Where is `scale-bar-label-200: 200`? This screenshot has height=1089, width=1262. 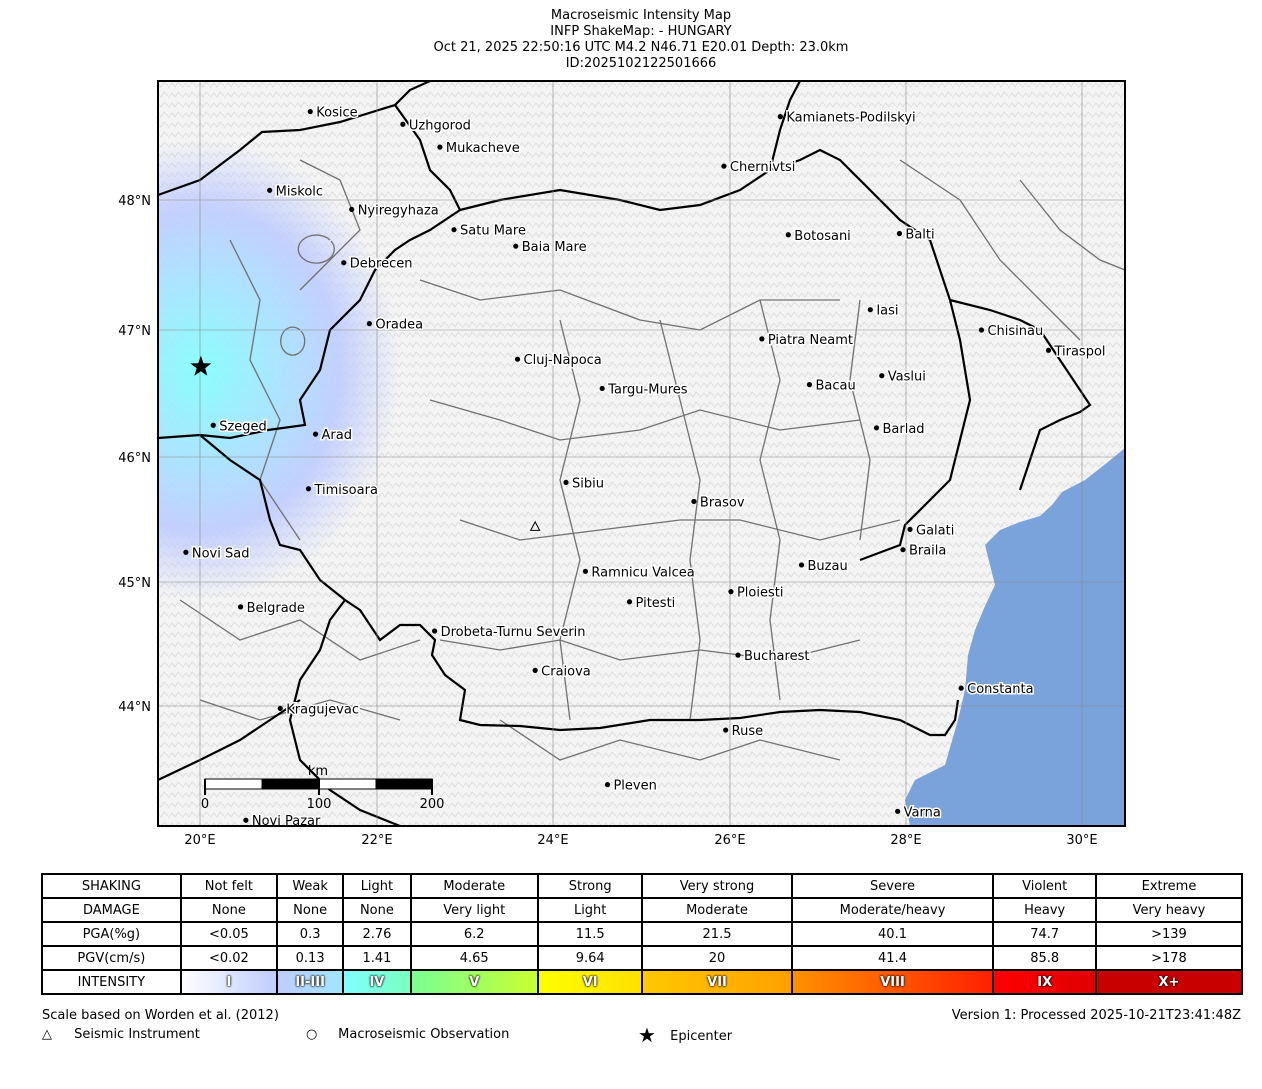 scale-bar-label-200: 200 is located at coordinates (432, 804).